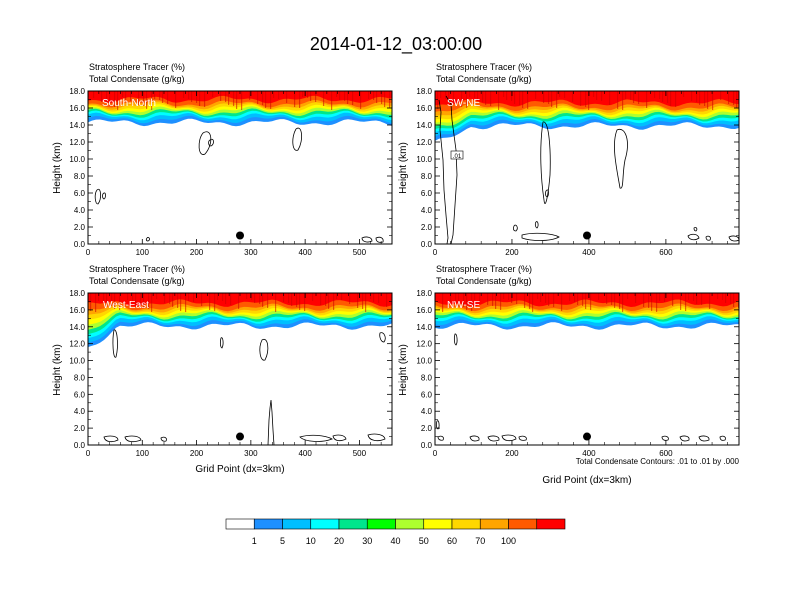  I want to click on x-axis-title: Grid Point (dx=3km), so click(239, 469).